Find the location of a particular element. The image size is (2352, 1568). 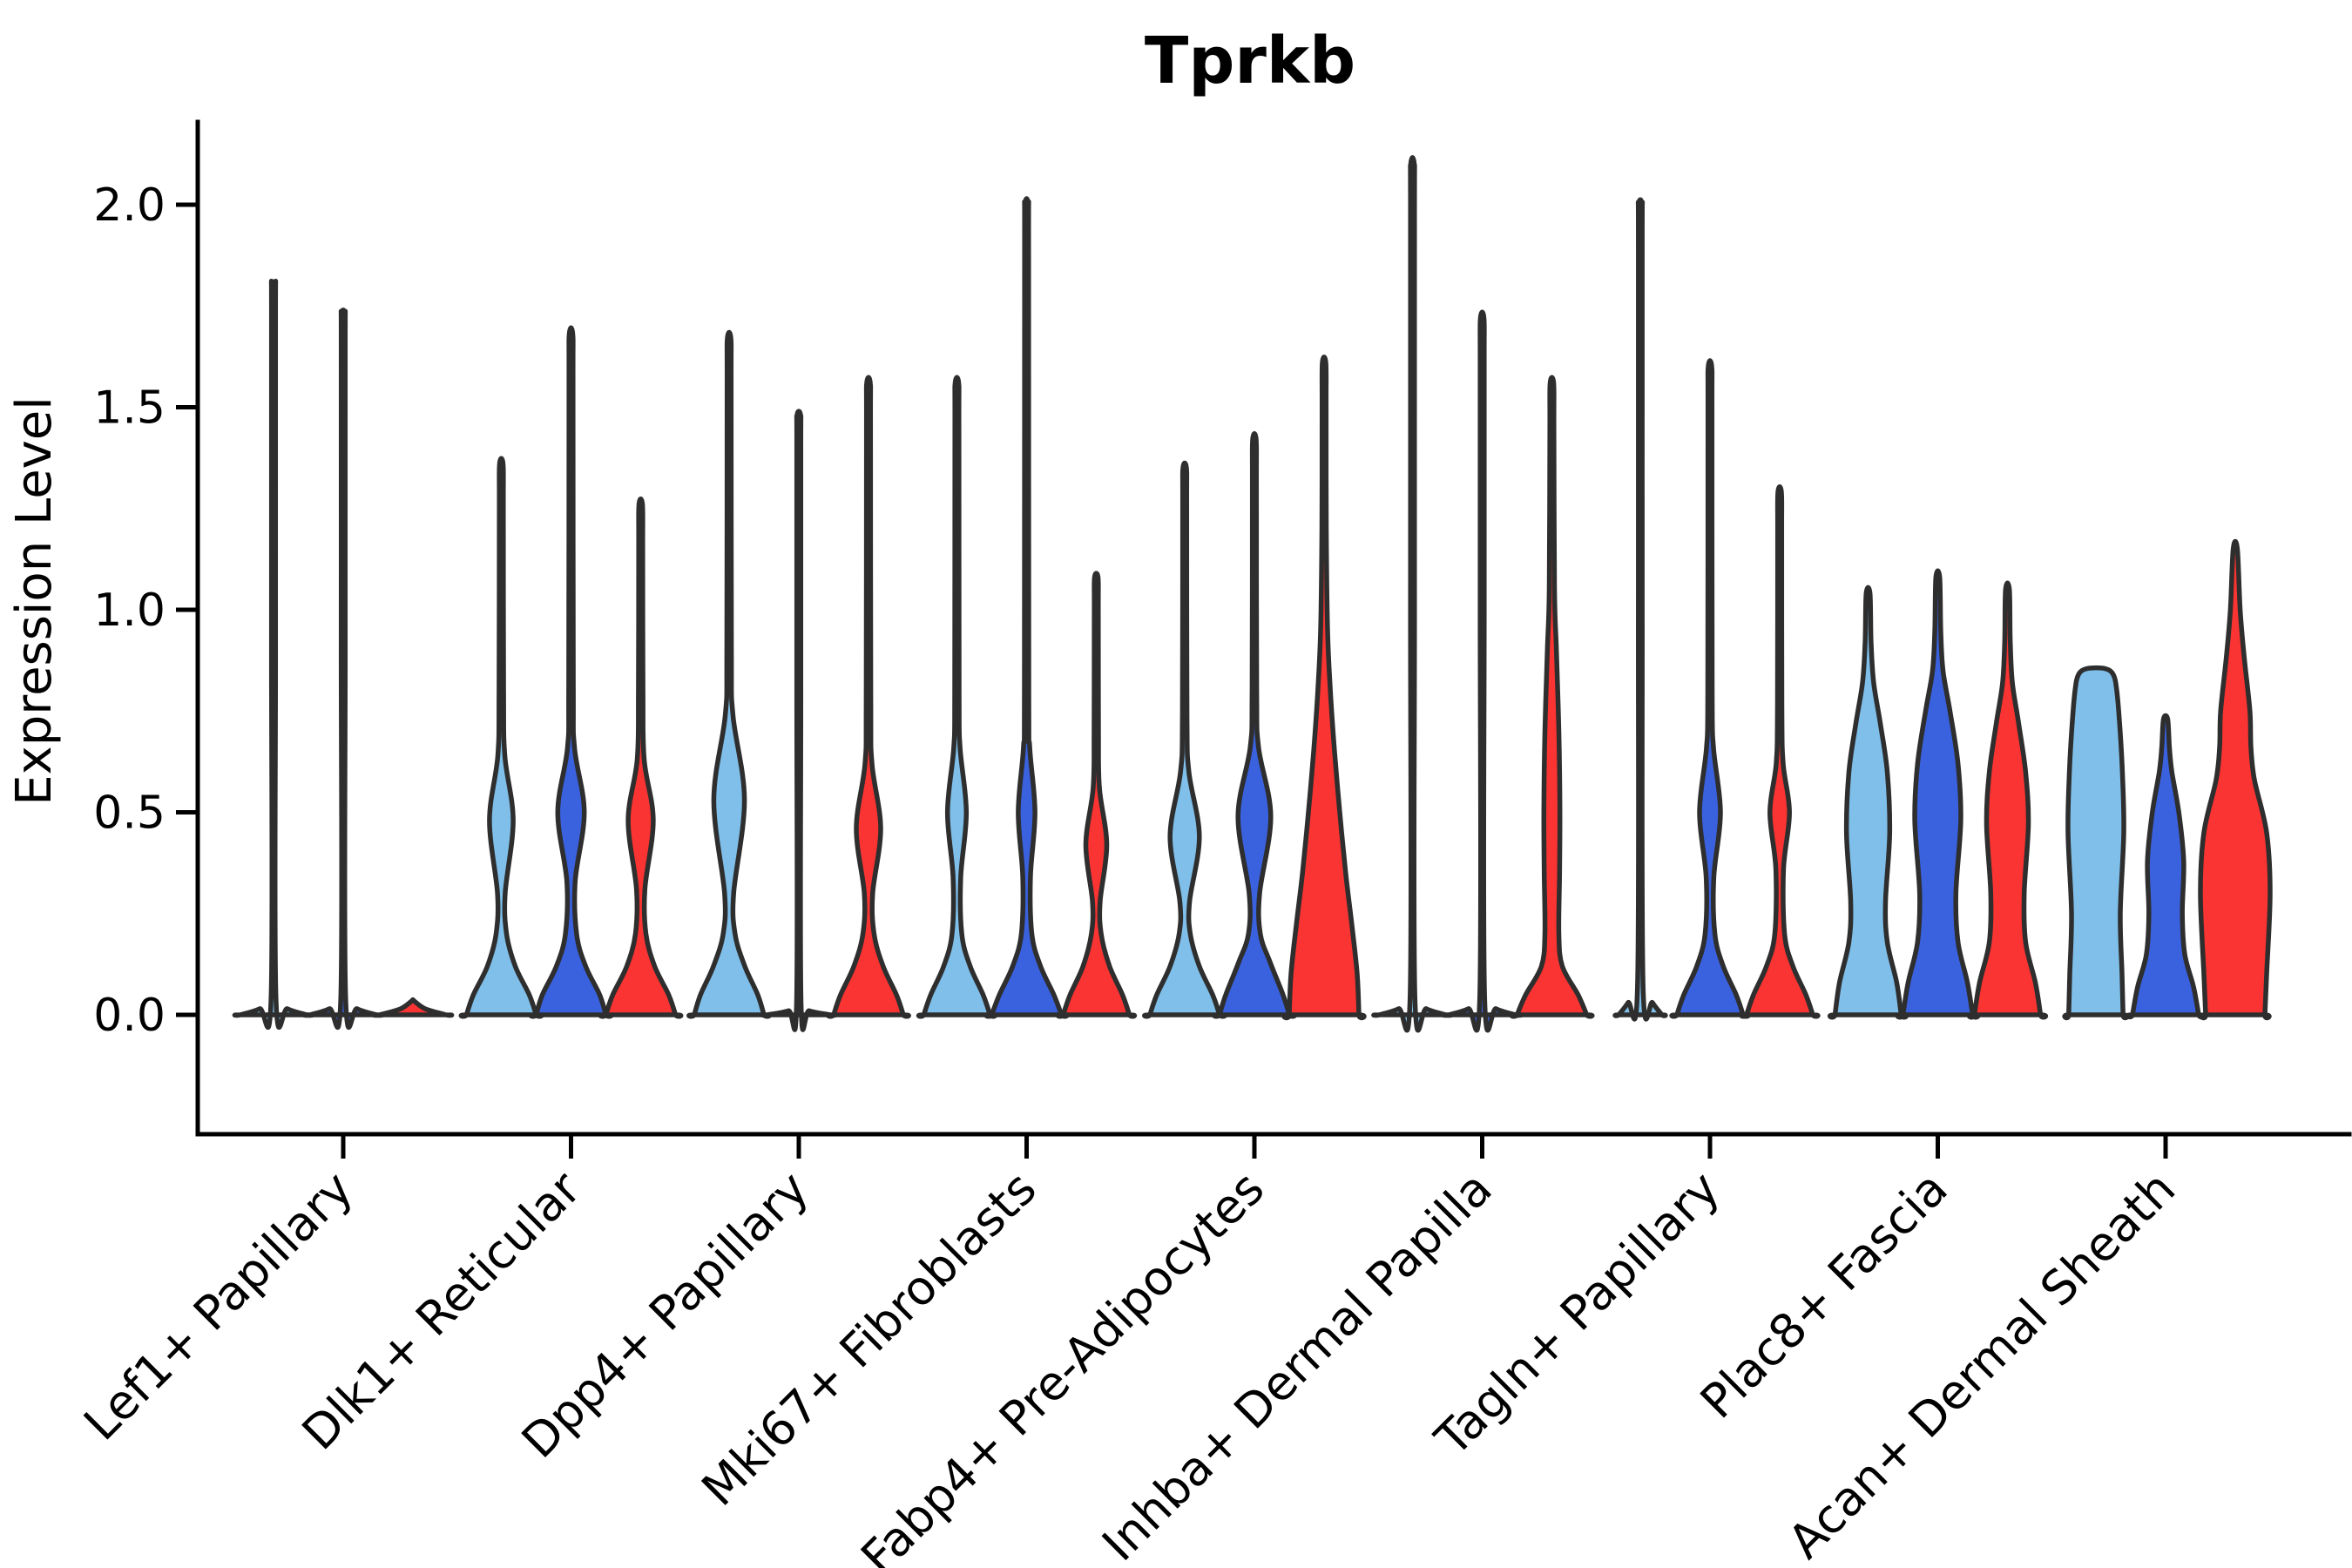

x-tick-label: Fabp4+ Pre-Adipocytes is located at coordinates (1062, 1364).